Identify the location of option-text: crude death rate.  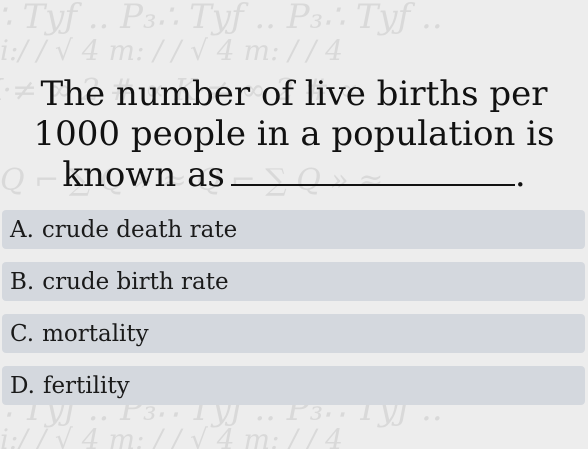
(139, 229).